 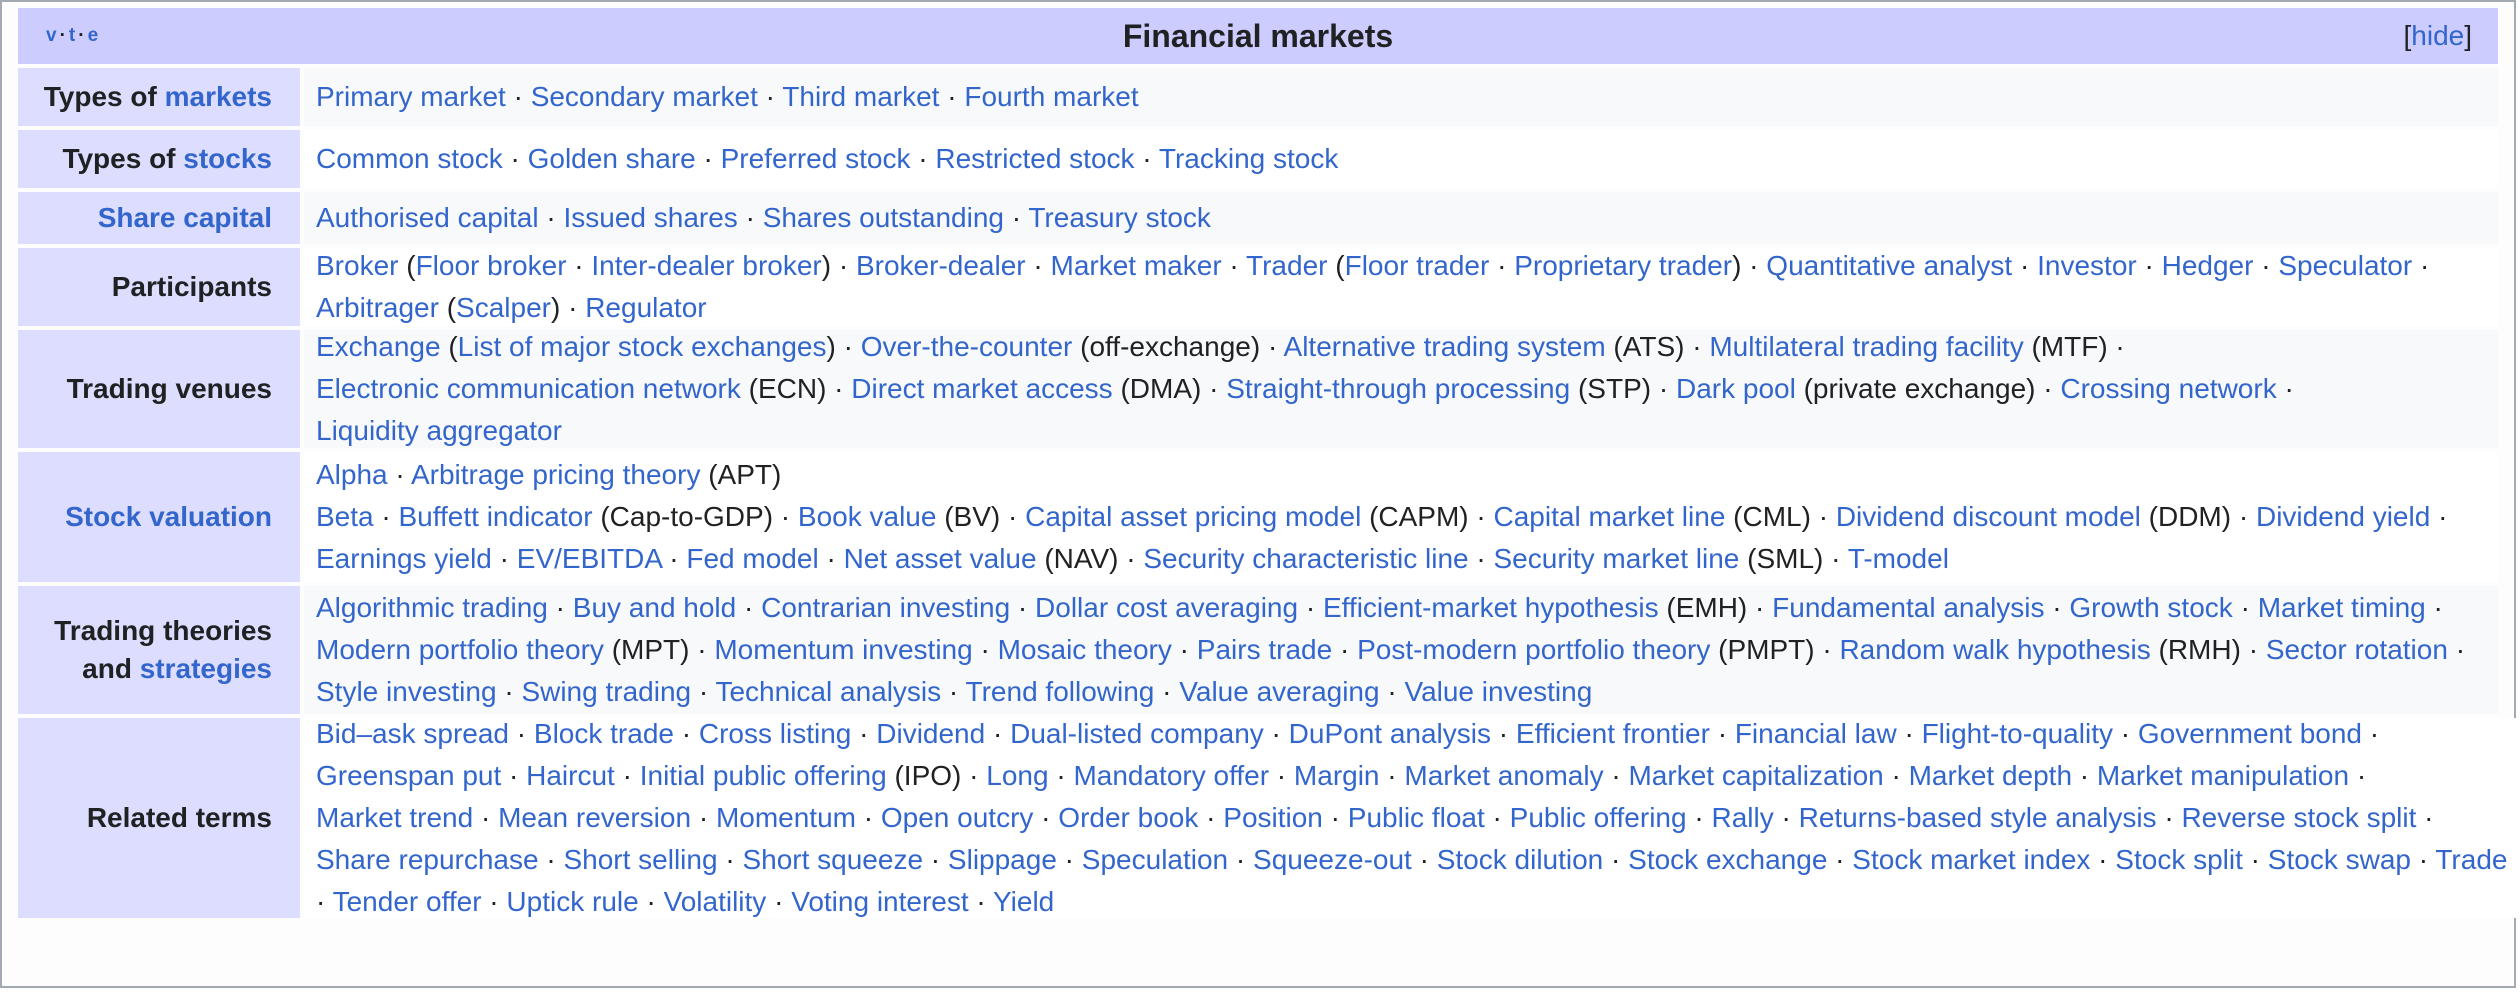 What do you see at coordinates (1060, 691) in the screenshot?
I see `list-item-link: Trend following` at bounding box center [1060, 691].